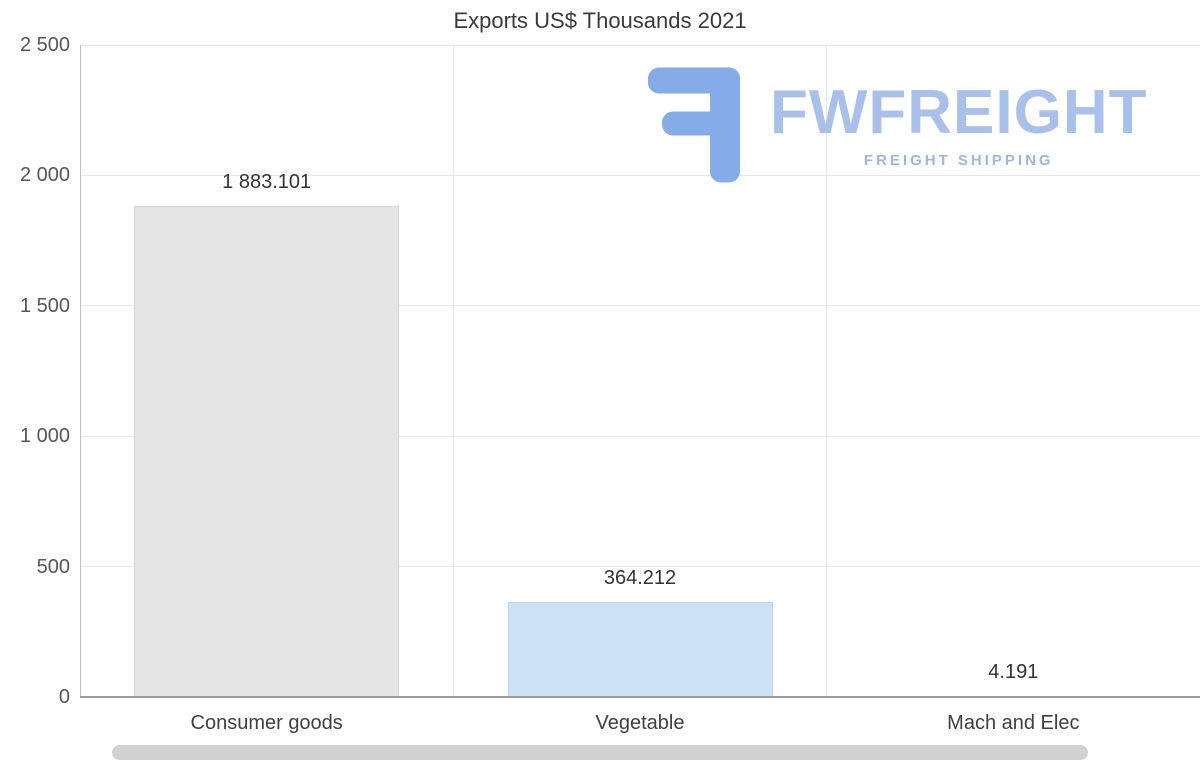 This screenshot has height=763, width=1200. I want to click on chart-title: Exports US$ Thousands 2021, so click(600, 20).